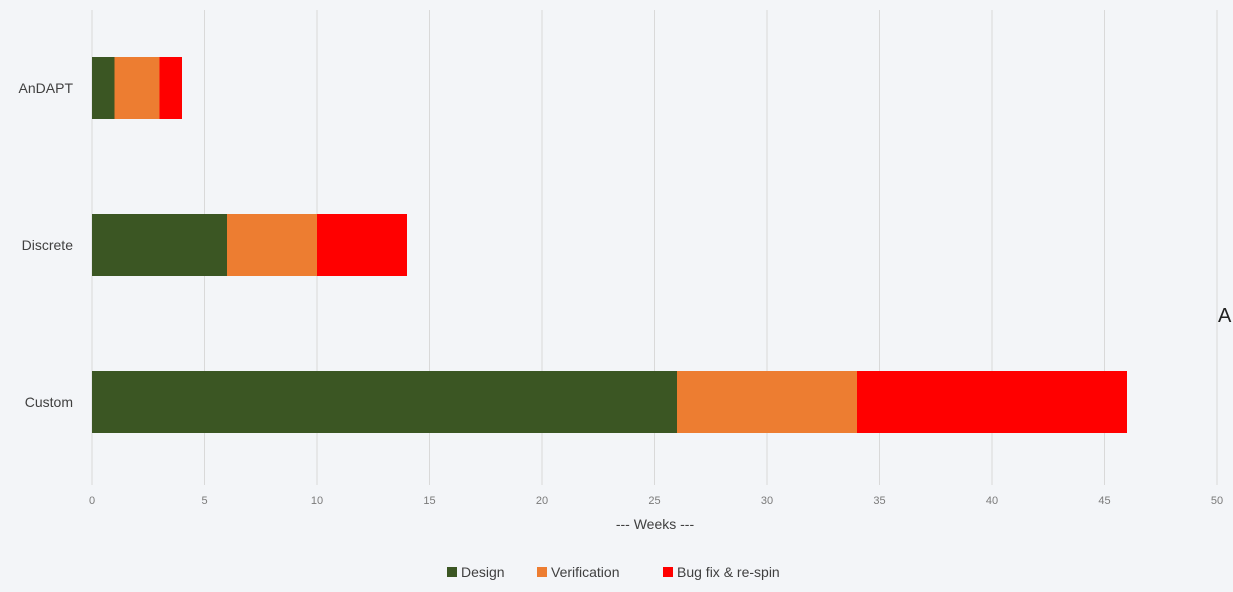  Describe the element at coordinates (483, 572) in the screenshot. I see `legend-entry: Design` at that location.